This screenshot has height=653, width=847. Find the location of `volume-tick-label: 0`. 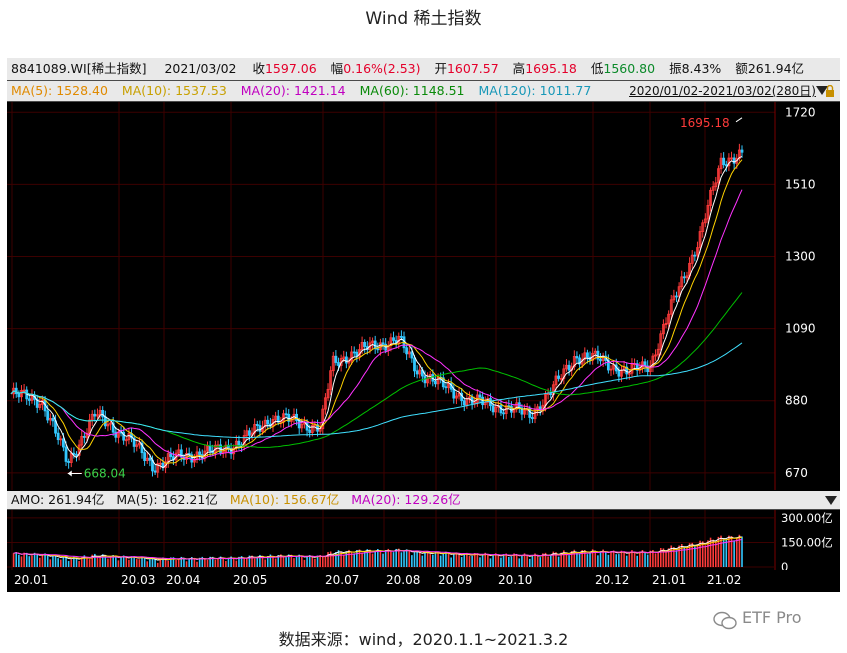

volume-tick-label: 0 is located at coordinates (784, 565).